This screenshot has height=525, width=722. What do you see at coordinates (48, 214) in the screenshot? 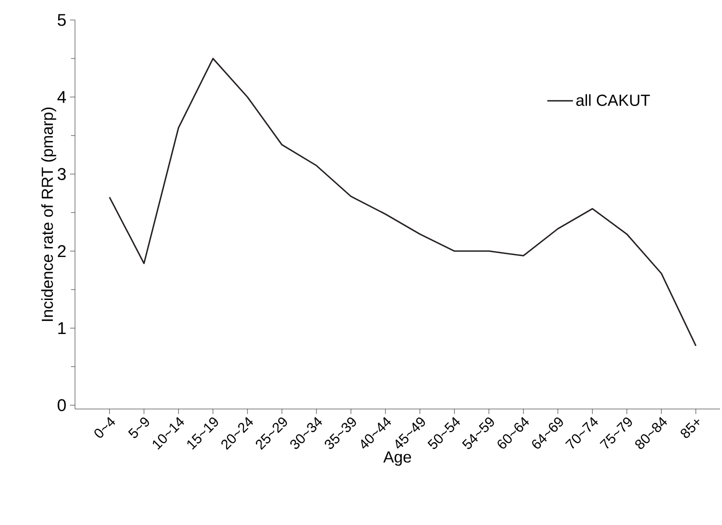
I see `y-axis-title: Incidence rate of RRT (pmarp)` at bounding box center [48, 214].